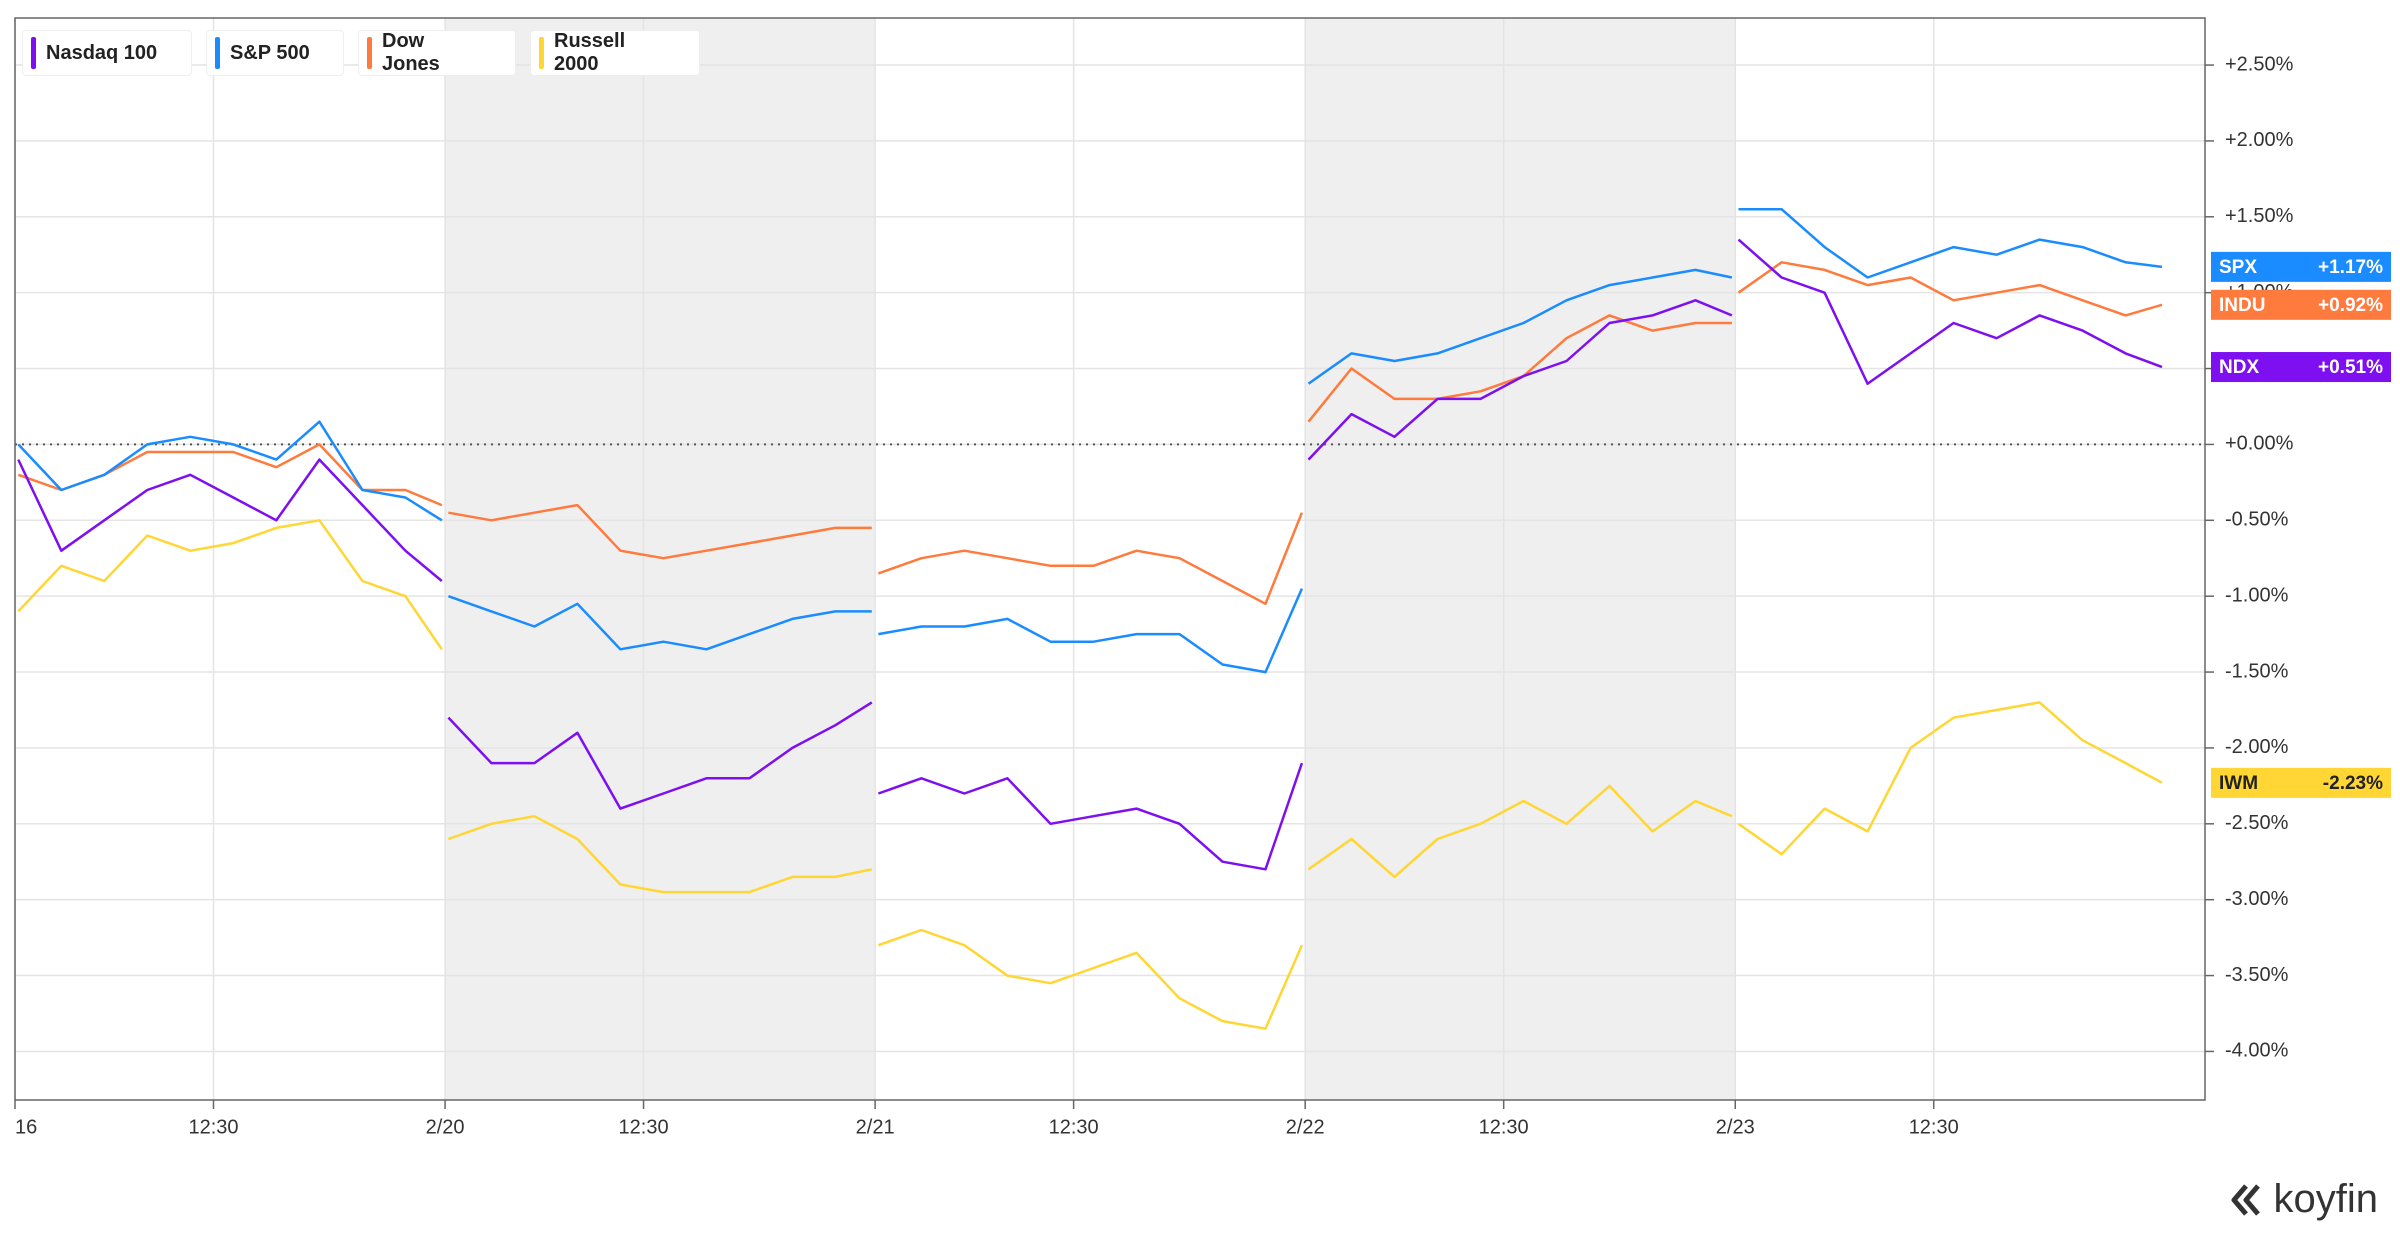 This screenshot has width=2400, height=1240. Describe the element at coordinates (2238, 267) in the screenshot. I see `end-tag-ticker: SPX` at that location.